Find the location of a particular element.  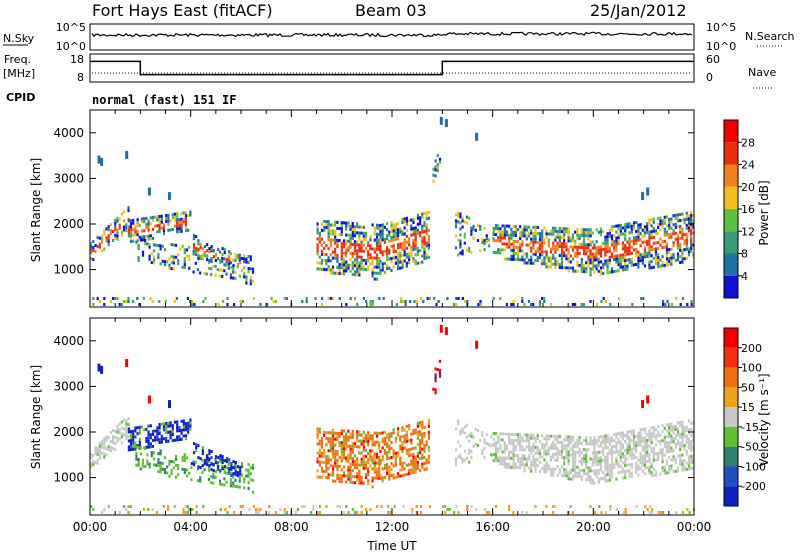

x-tick-label: 00:00 is located at coordinates (694, 527).